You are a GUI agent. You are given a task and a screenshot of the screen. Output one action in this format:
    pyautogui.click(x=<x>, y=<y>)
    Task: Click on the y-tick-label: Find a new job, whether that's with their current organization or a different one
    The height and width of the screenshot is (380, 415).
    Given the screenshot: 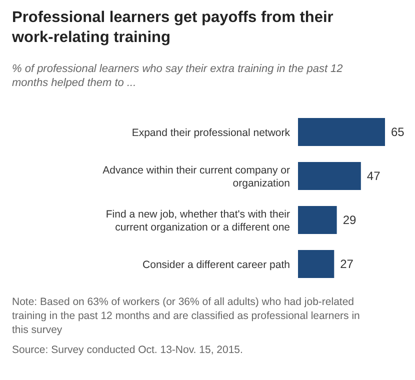 What is the action you would take?
    pyautogui.click(x=198, y=221)
    